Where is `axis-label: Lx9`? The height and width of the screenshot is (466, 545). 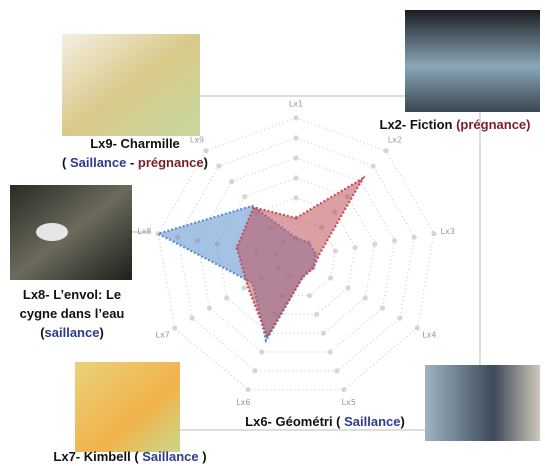 axis-label: Lx9 is located at coordinates (197, 140).